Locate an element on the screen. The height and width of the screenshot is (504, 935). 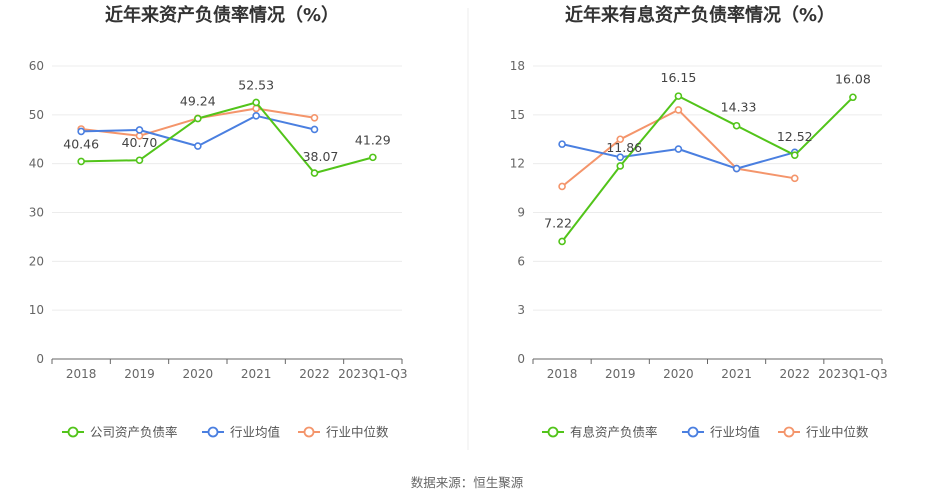
legend-item-0: 有息资产负债率 is located at coordinates (600, 432).